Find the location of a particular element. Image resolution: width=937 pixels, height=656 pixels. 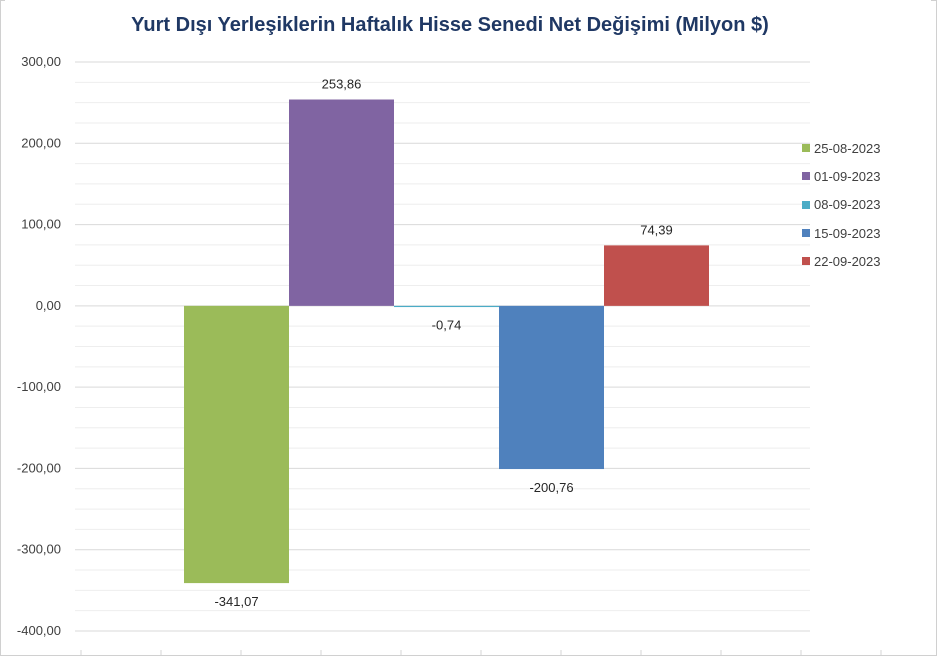

y-tick-label: -100,00 is located at coordinates (39, 386).